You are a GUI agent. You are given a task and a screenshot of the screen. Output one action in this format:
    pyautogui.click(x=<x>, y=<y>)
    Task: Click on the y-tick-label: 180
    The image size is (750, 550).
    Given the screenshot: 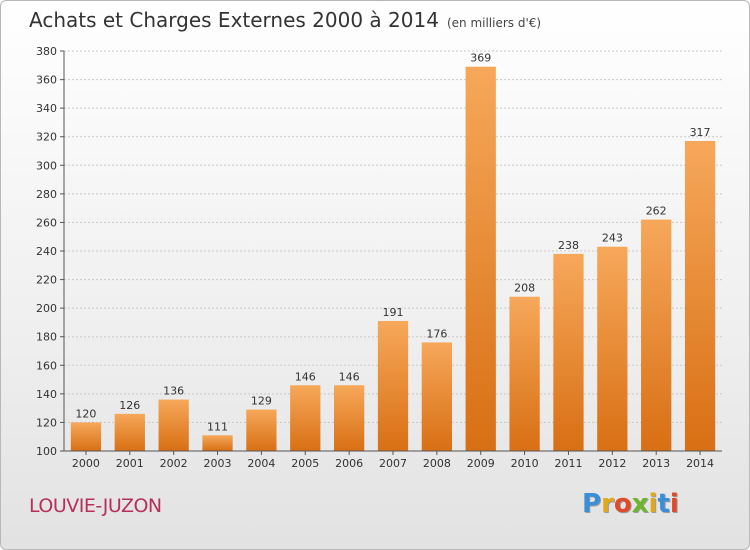 What is the action you would take?
    pyautogui.click(x=46, y=337)
    